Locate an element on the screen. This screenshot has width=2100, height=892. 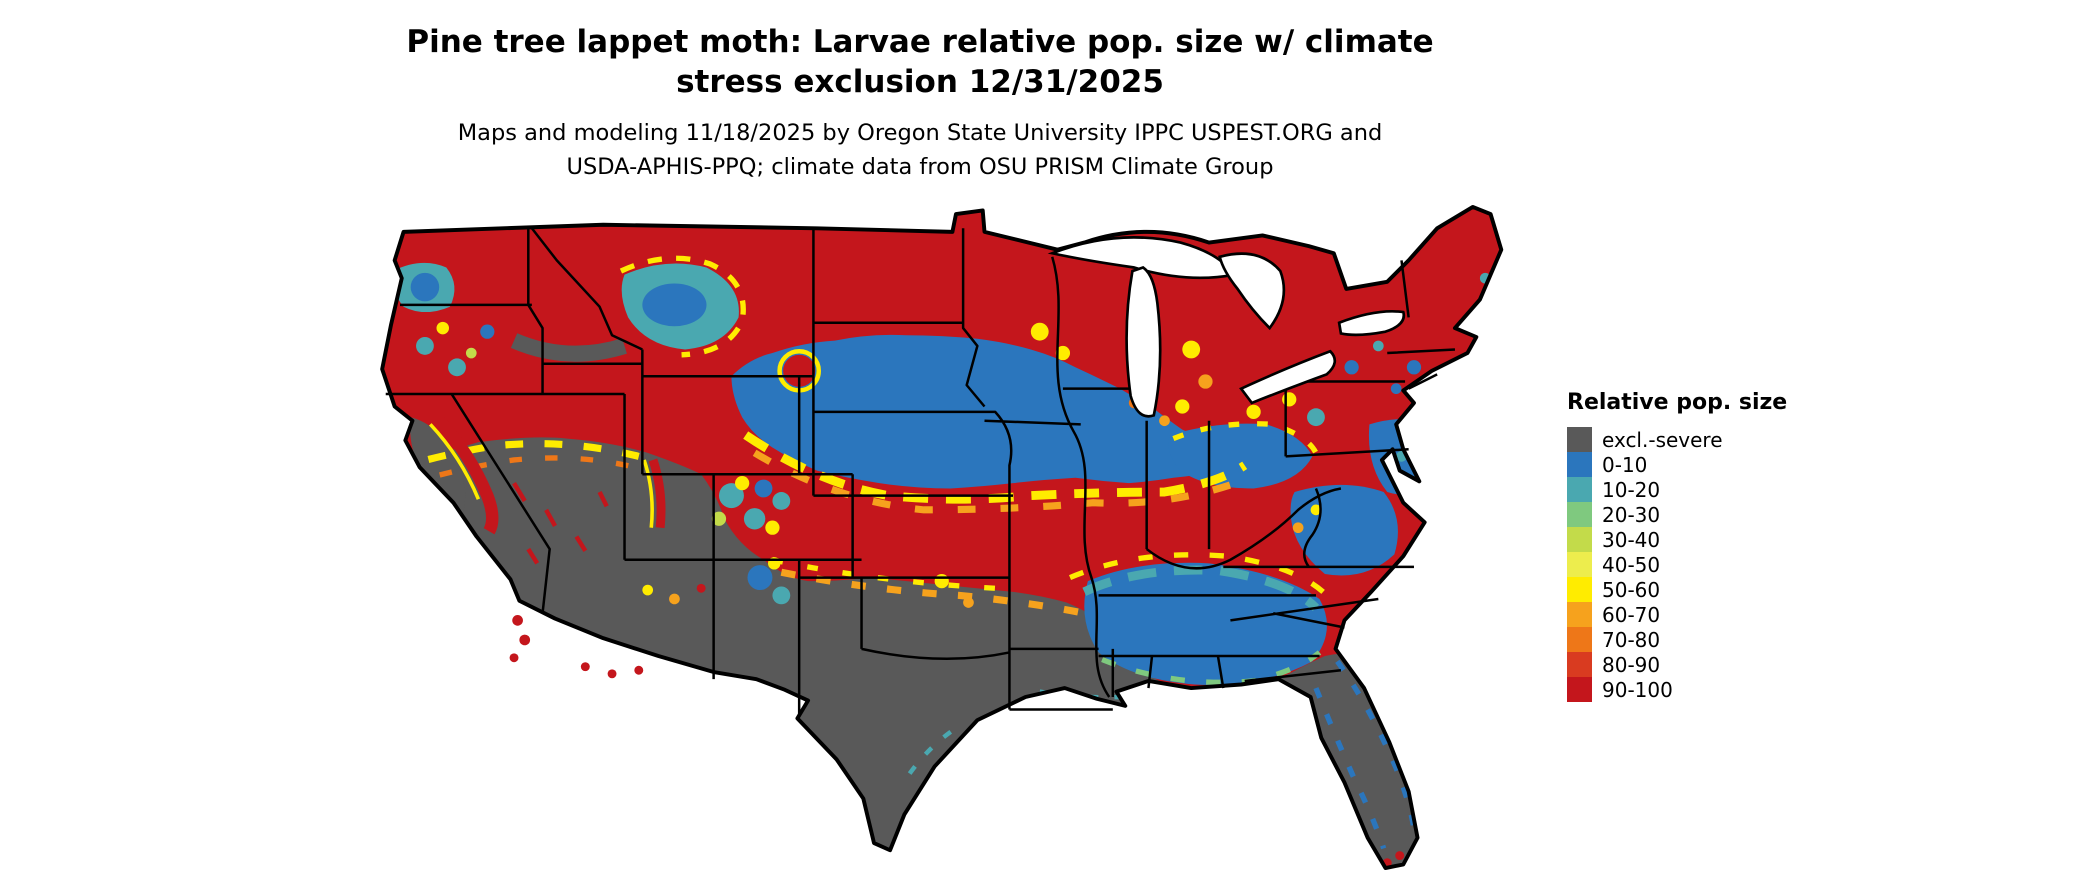
legend-row: 0-10 is located at coordinates (1677, 464).